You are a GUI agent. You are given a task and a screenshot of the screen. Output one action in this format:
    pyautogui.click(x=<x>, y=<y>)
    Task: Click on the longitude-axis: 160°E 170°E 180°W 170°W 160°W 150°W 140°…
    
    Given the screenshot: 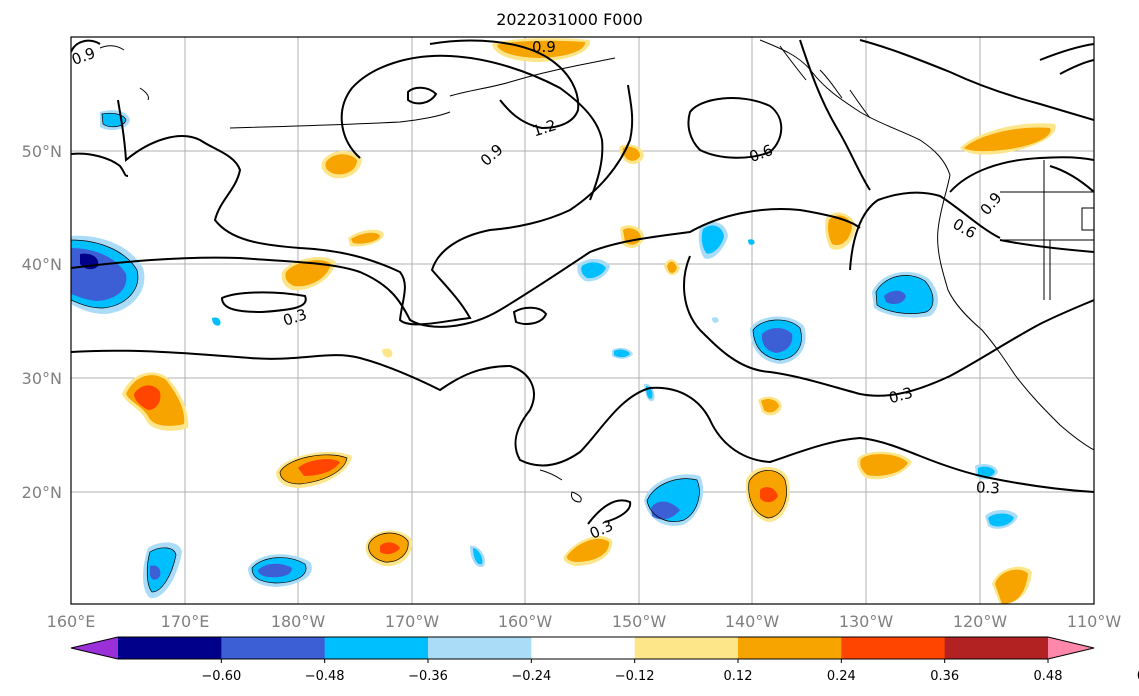 What is the action you would take?
    pyautogui.click(x=584, y=621)
    